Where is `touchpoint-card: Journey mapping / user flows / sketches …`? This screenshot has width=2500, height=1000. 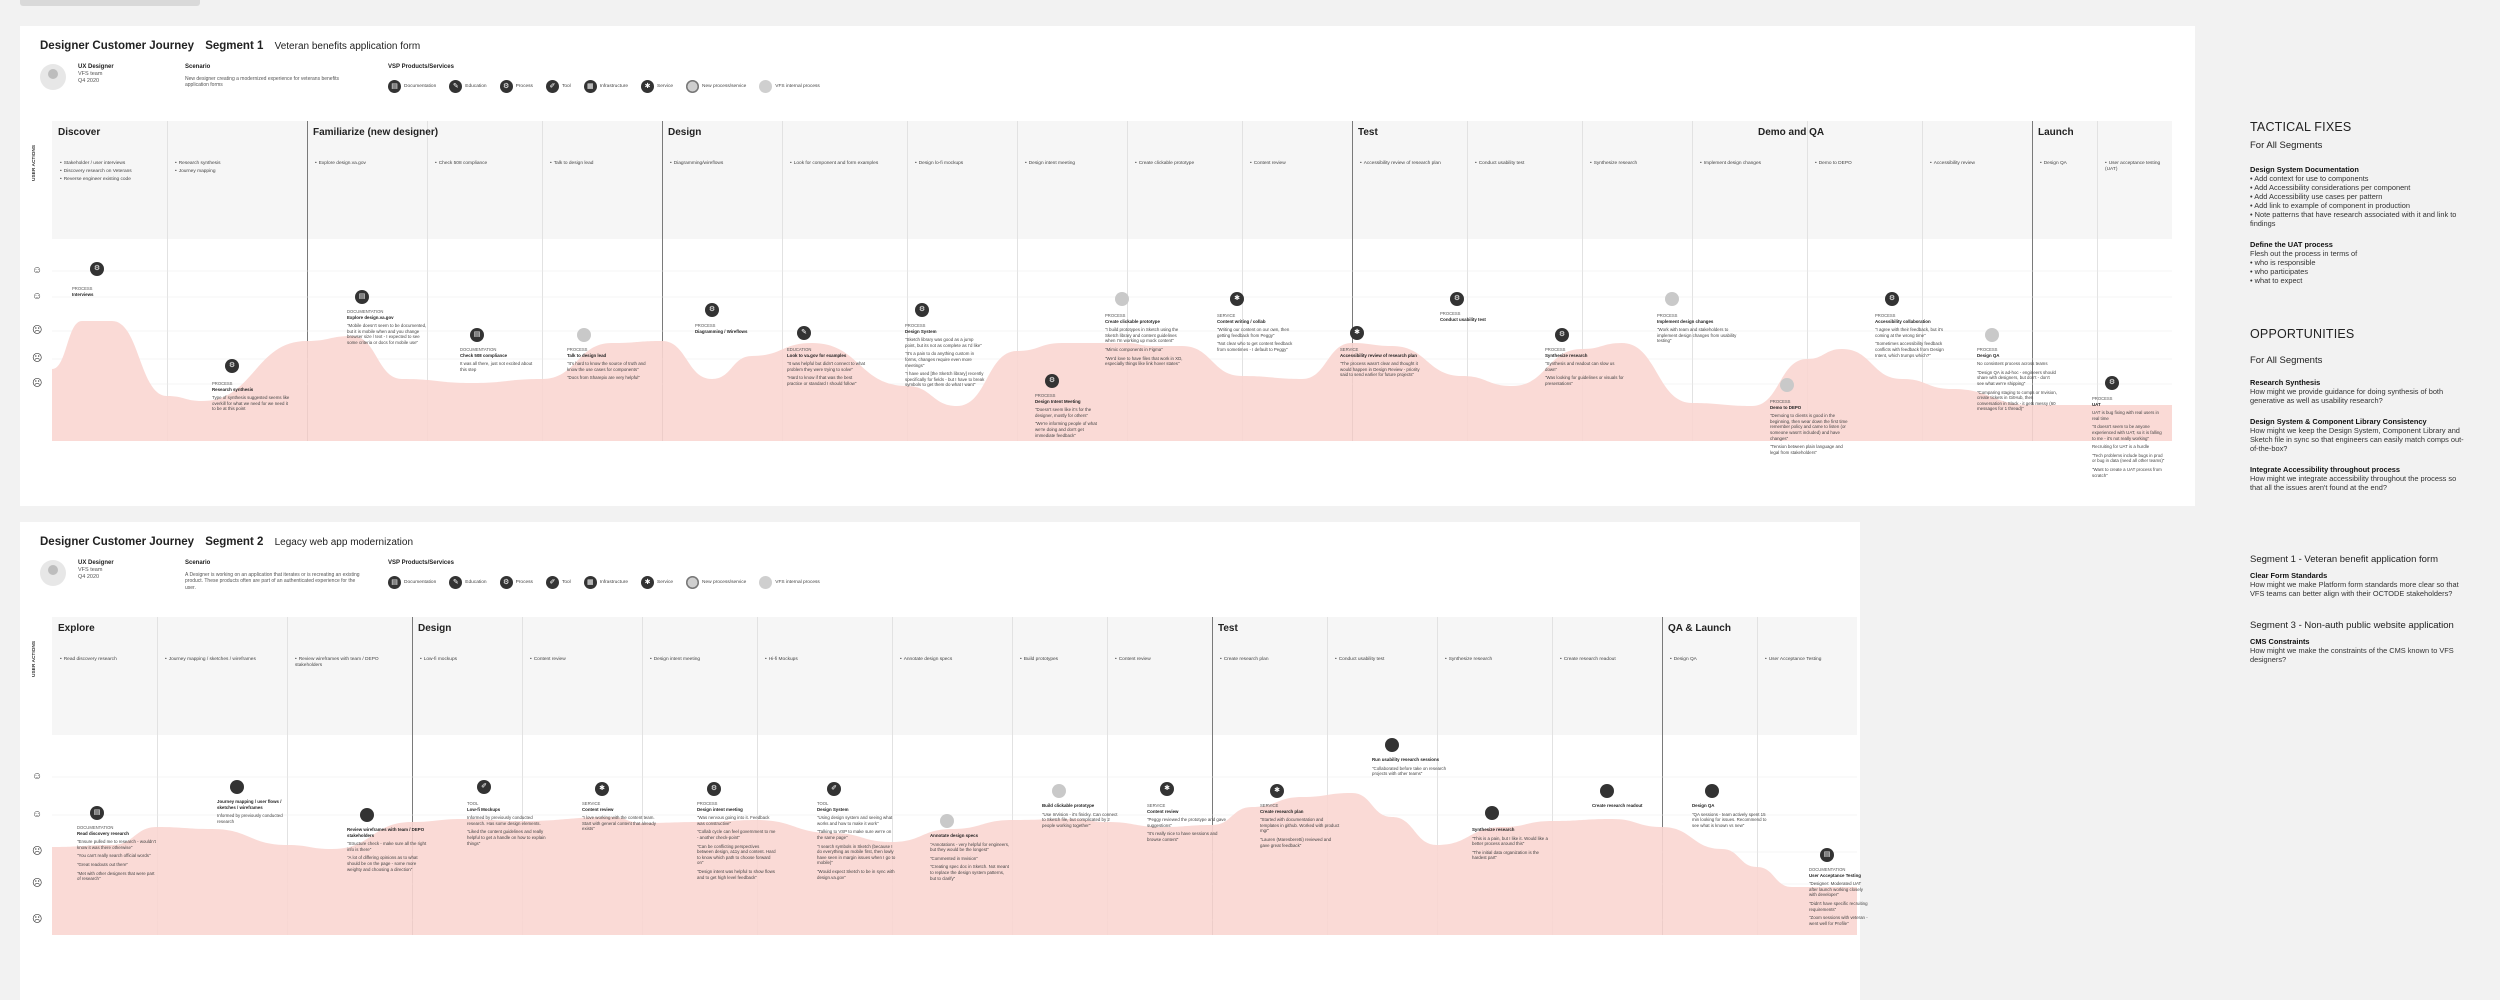
touchpoint-card: Journey mapping / user flows / sketches … is located at coordinates (257, 811).